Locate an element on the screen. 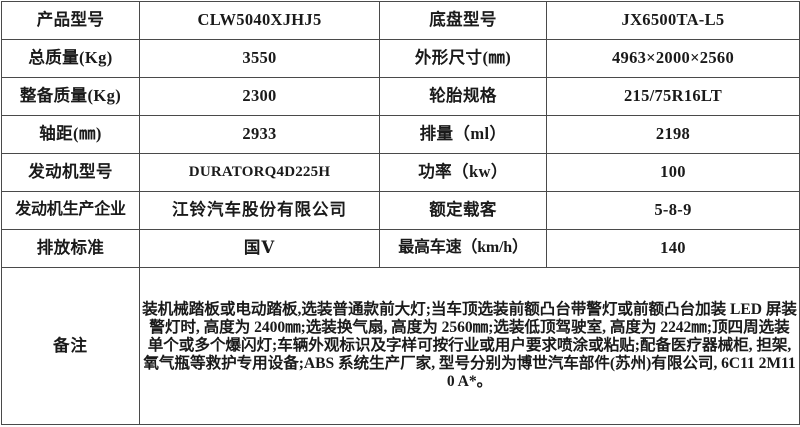 The height and width of the screenshot is (427, 800). row-value-emission-standard: 国Ⅴ is located at coordinates (259, 248).